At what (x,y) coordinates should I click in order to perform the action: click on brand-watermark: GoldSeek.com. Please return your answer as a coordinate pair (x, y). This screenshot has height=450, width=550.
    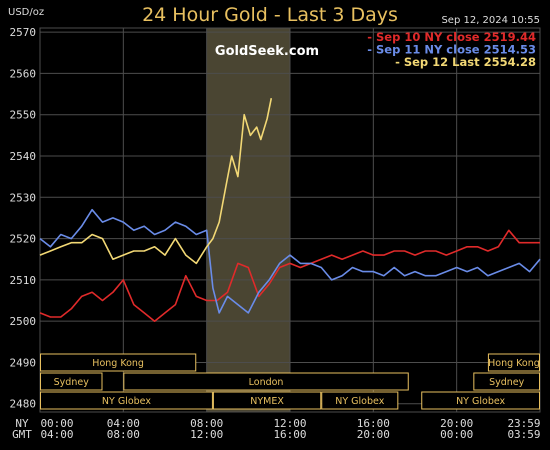
    Looking at the image, I should click on (267, 51).